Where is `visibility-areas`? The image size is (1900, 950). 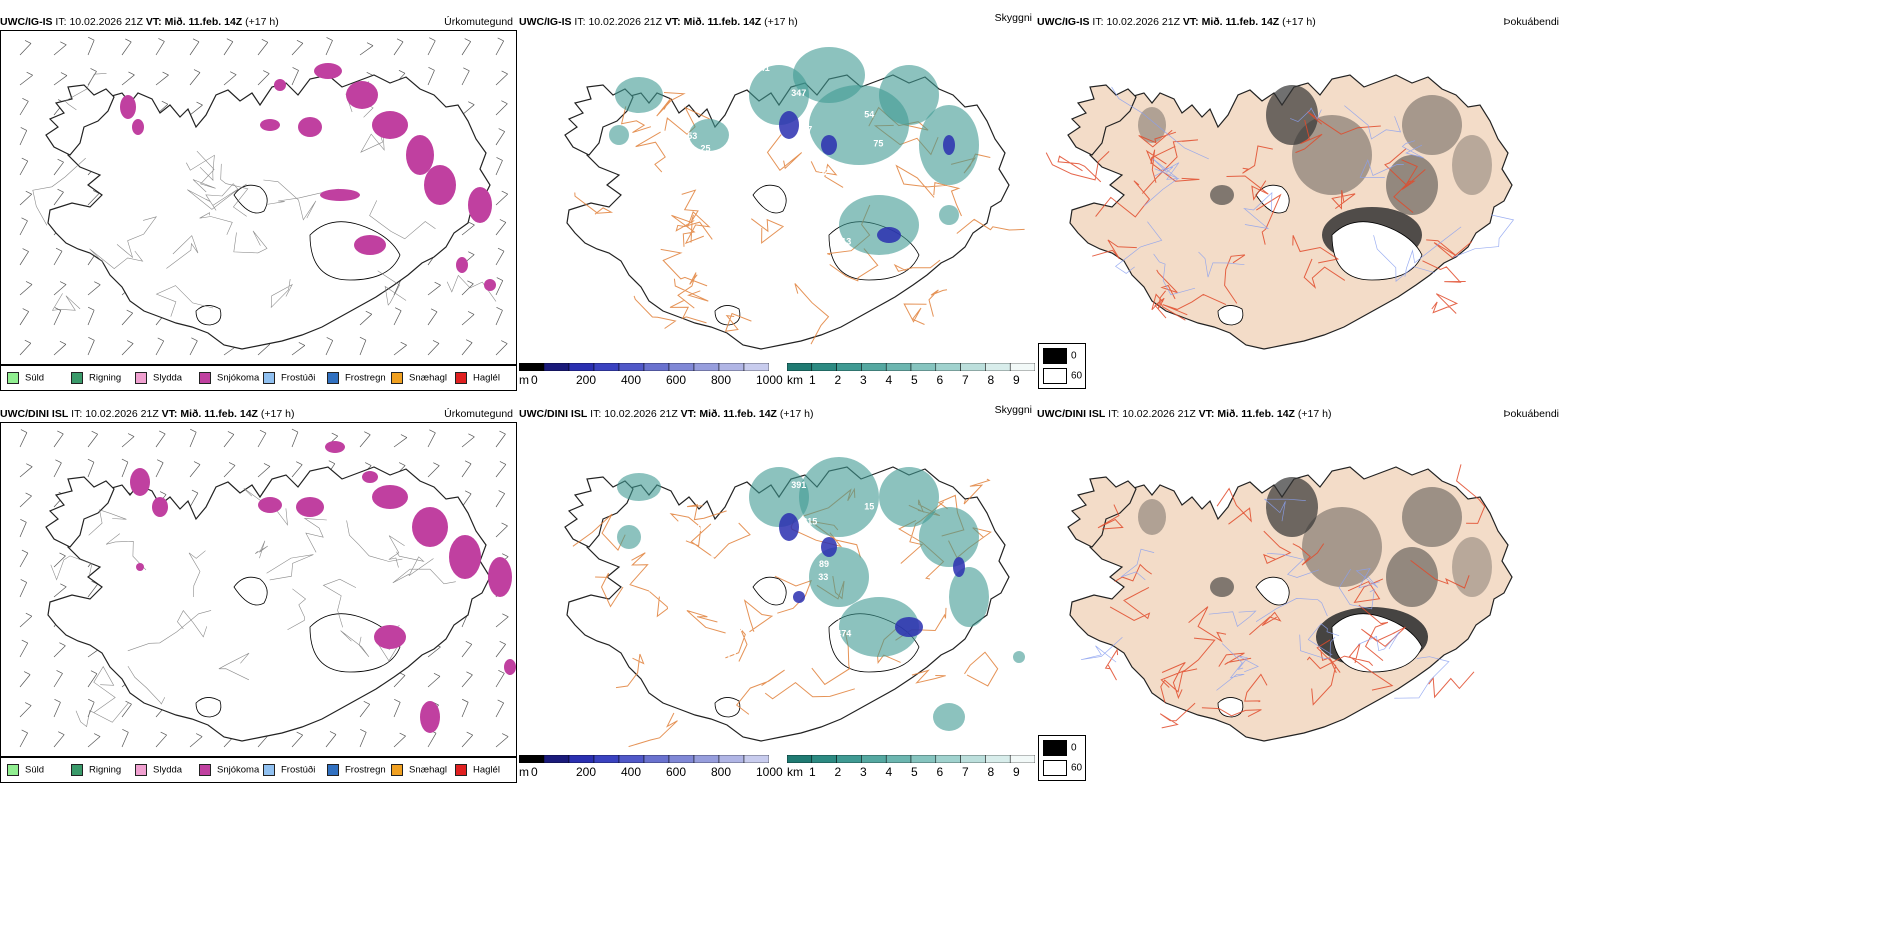 visibility-areas is located at coordinates (821, 594).